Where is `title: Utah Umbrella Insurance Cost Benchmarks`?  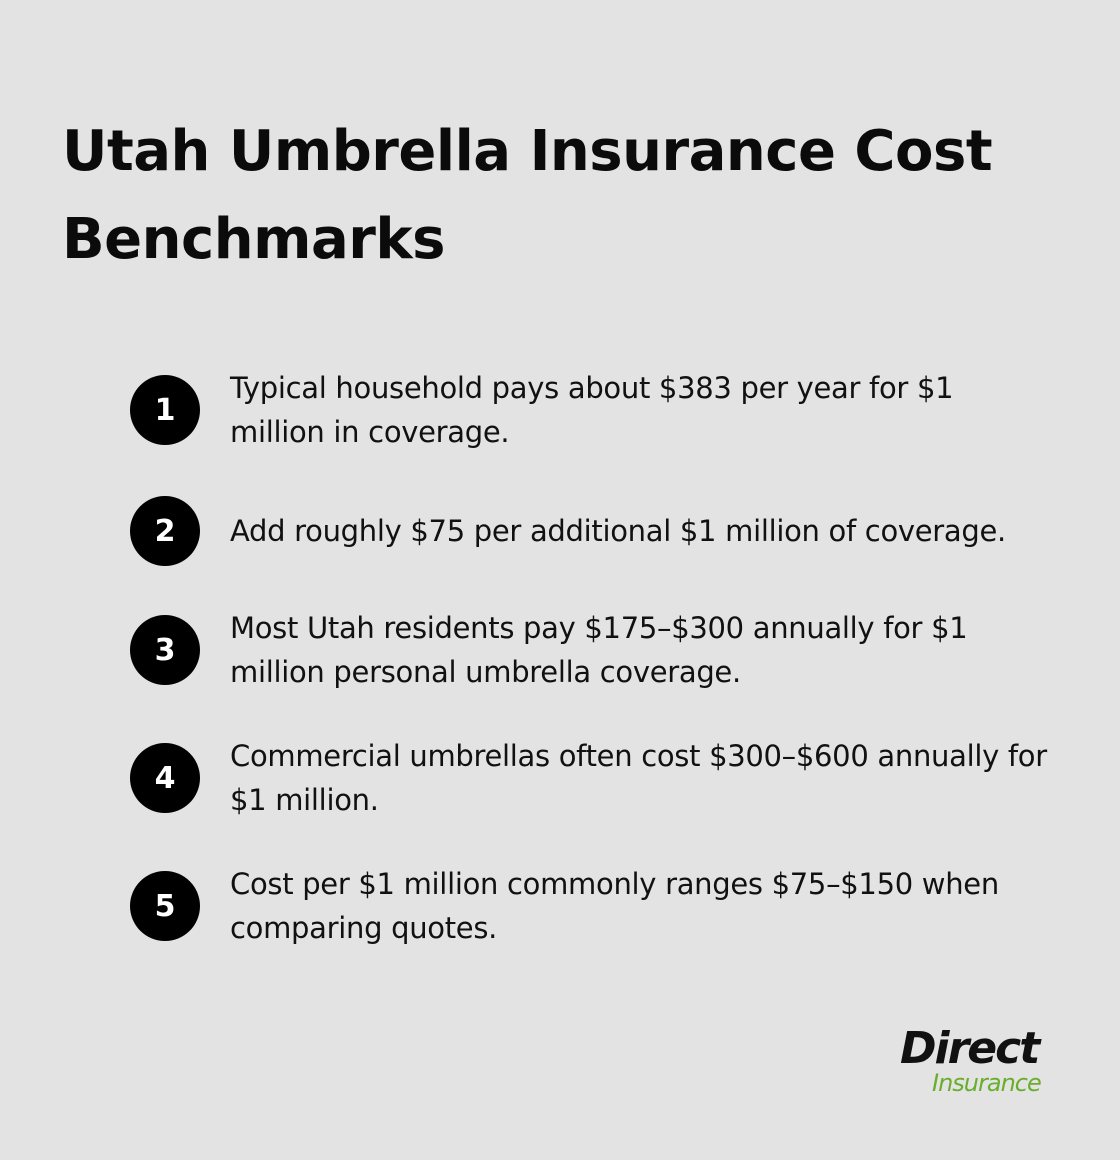 title: Utah Umbrella Insurance Cost Benchmarks is located at coordinates (527, 195).